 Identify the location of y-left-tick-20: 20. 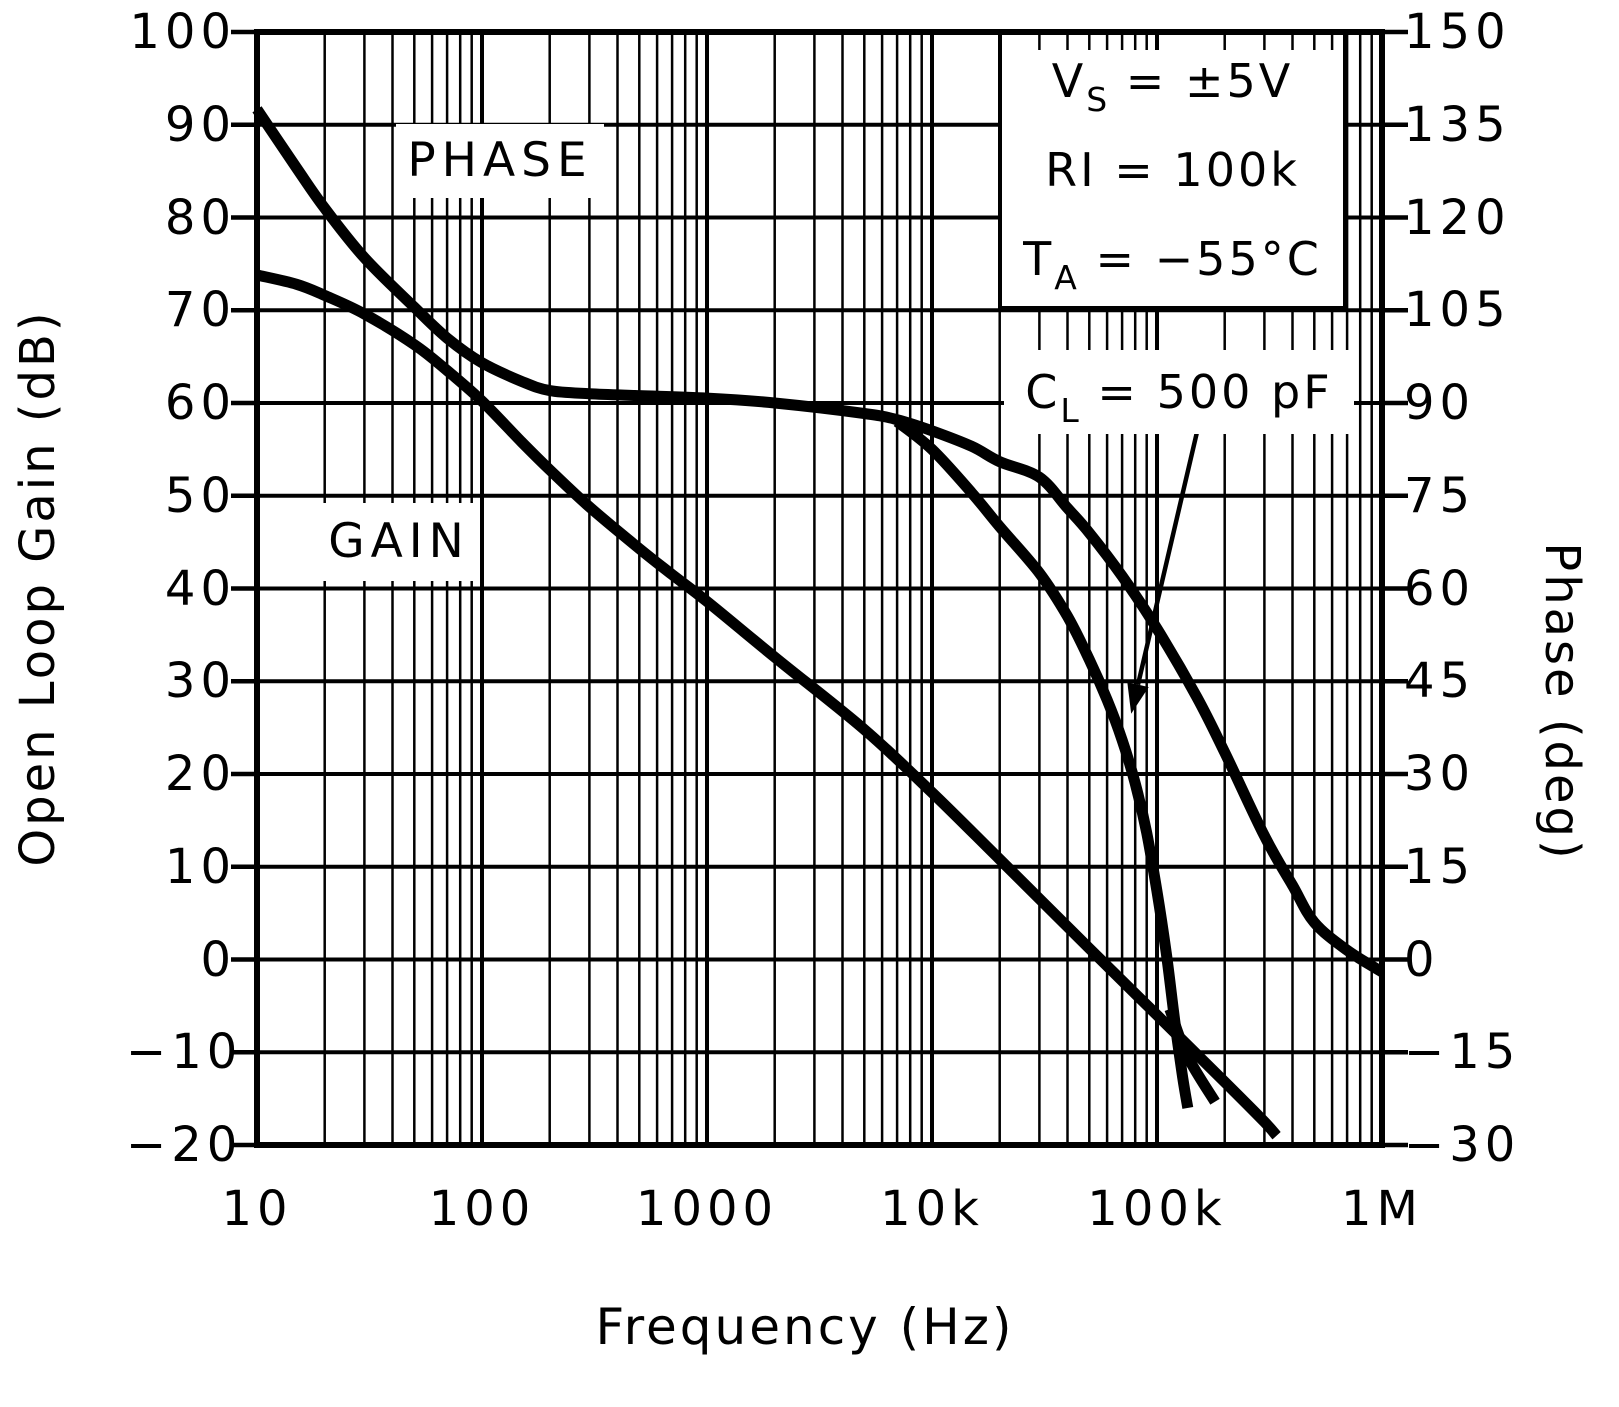
(200, 774).